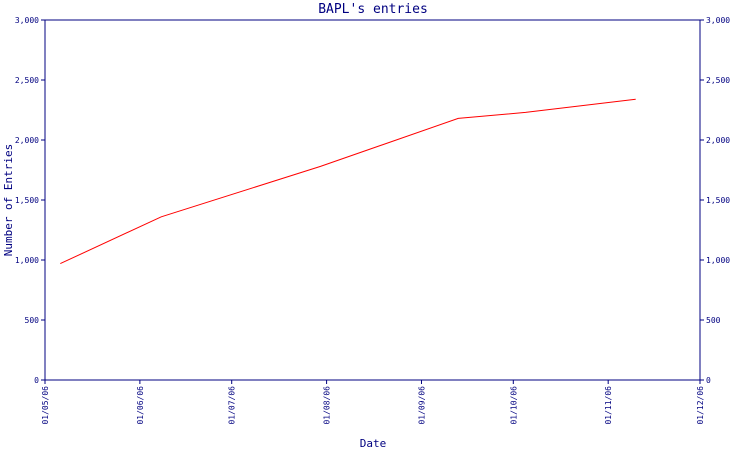 This screenshot has width=750, height=450. What do you see at coordinates (27, 80) in the screenshot?
I see `y-tick-label-left: 2,500` at bounding box center [27, 80].